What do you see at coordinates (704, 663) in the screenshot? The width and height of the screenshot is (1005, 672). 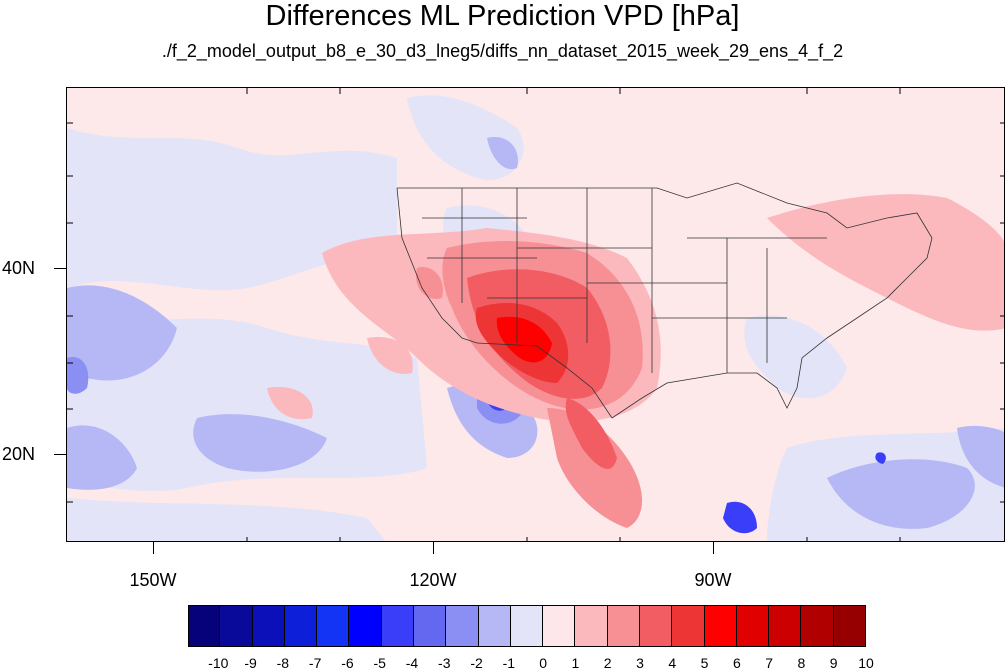 I see `colorbar-label: 5` at bounding box center [704, 663].